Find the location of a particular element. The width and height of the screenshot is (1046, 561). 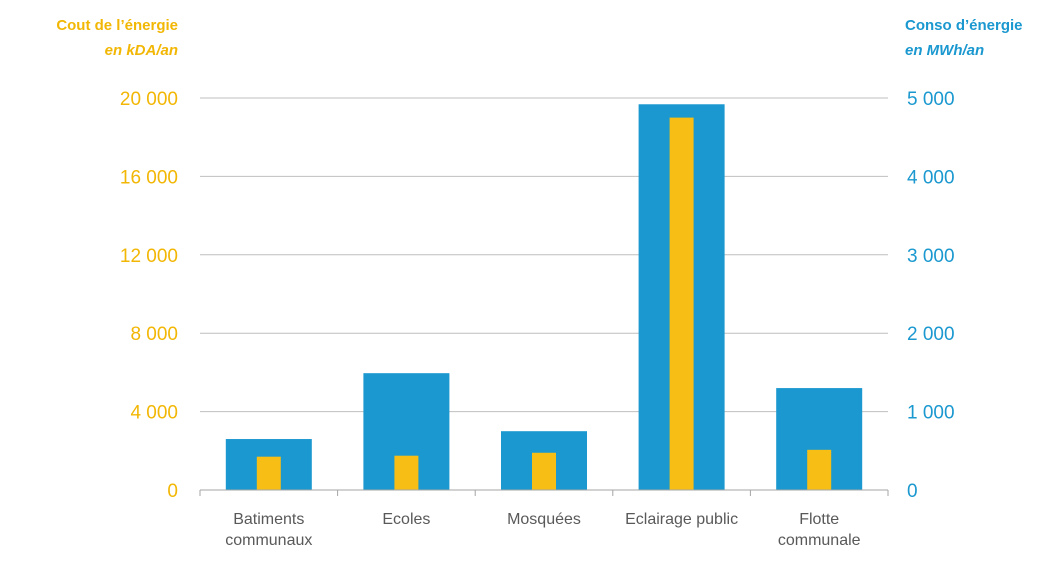

left-tick-label: 8 000 is located at coordinates (154, 334).